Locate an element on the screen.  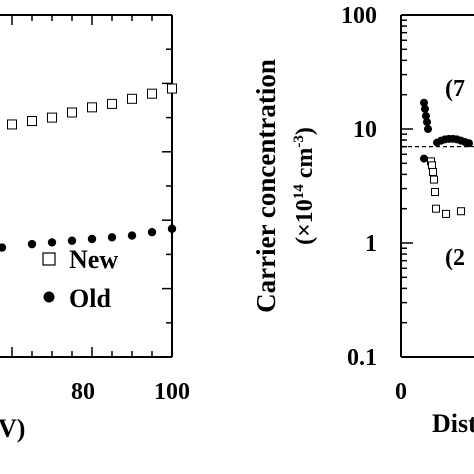
y-axis-title-line2: (×1014 cm-3) is located at coordinates (304, 186).